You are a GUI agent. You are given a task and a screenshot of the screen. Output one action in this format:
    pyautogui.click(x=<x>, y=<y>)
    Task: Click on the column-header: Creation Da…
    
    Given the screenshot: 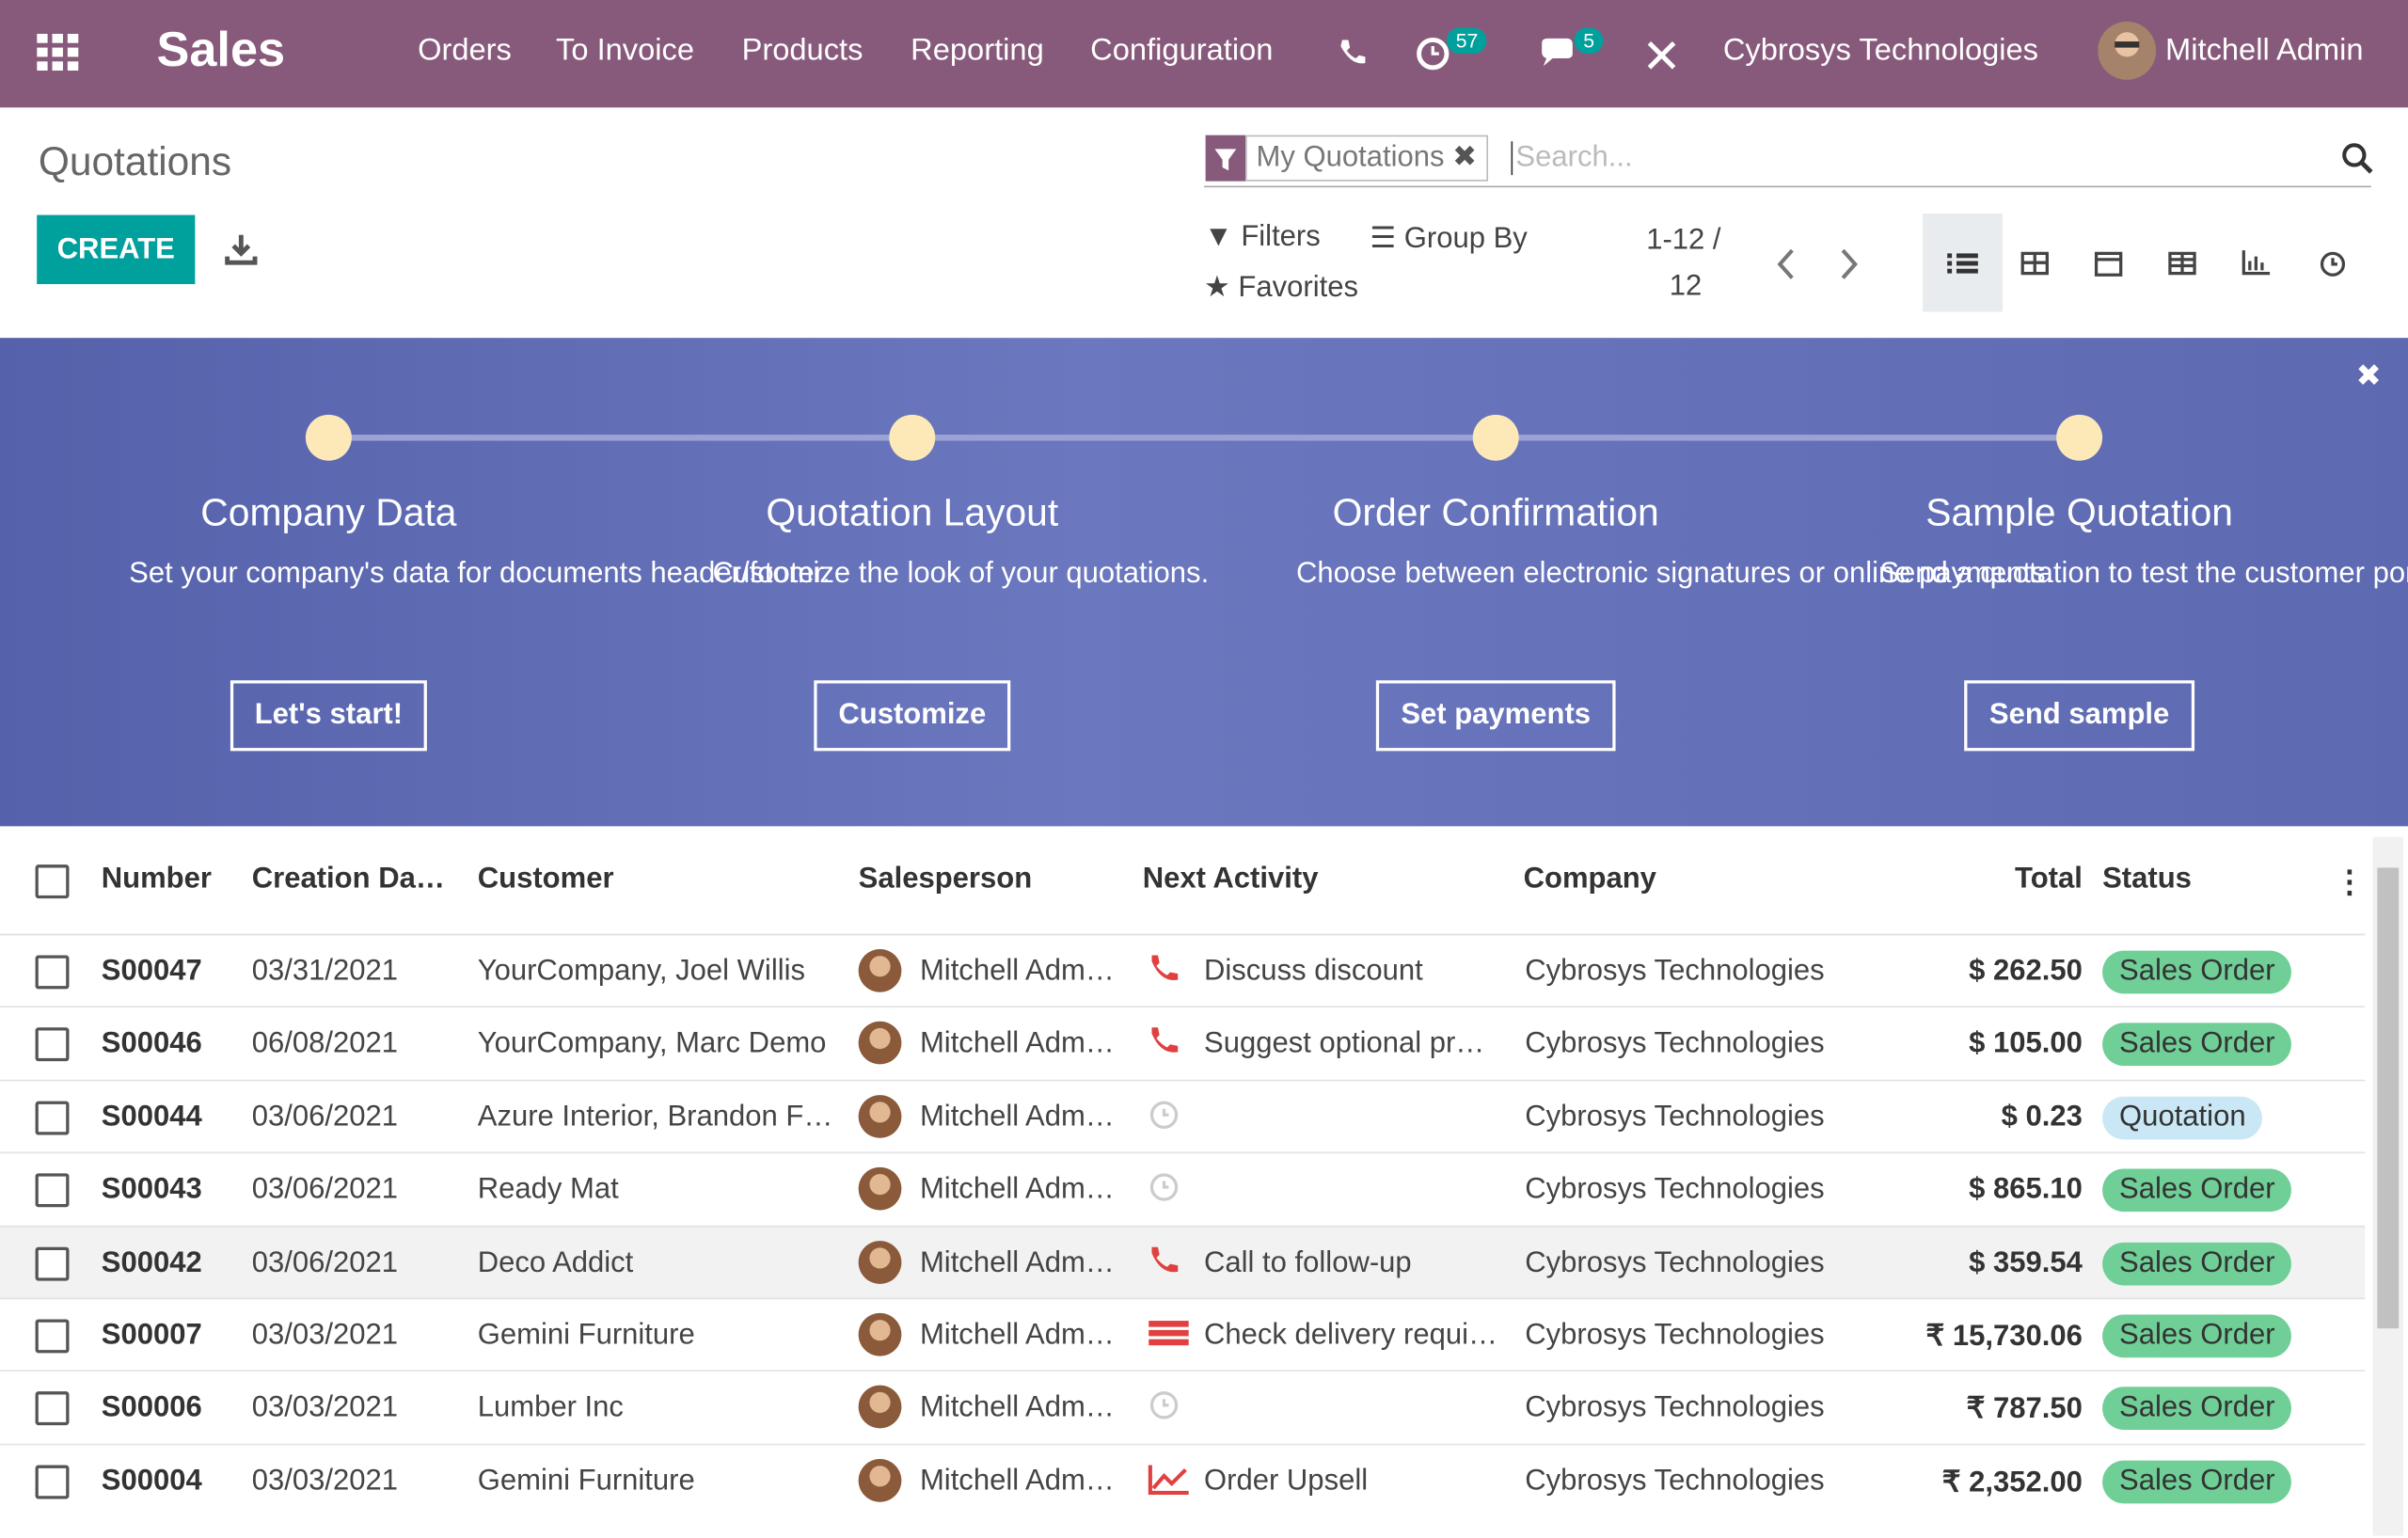 What is the action you would take?
    pyautogui.click(x=348, y=880)
    